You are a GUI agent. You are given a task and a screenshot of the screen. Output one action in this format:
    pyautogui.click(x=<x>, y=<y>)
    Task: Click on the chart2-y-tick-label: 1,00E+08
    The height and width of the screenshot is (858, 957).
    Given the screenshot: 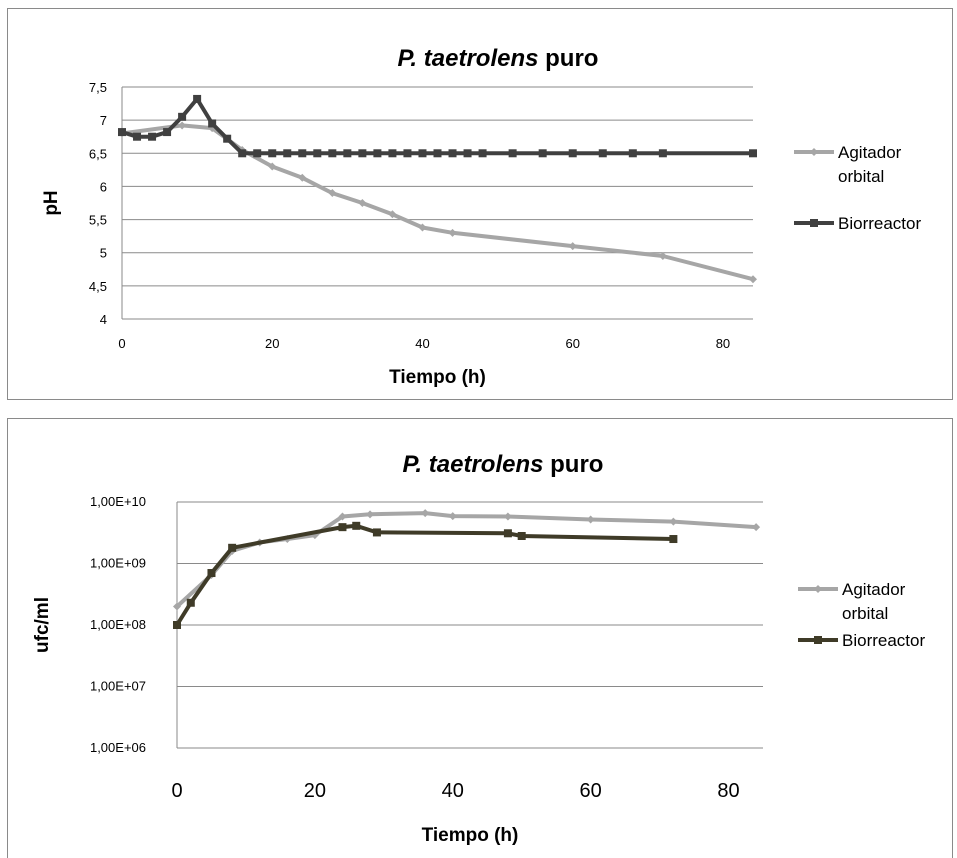 What is the action you would take?
    pyautogui.click(x=118, y=624)
    